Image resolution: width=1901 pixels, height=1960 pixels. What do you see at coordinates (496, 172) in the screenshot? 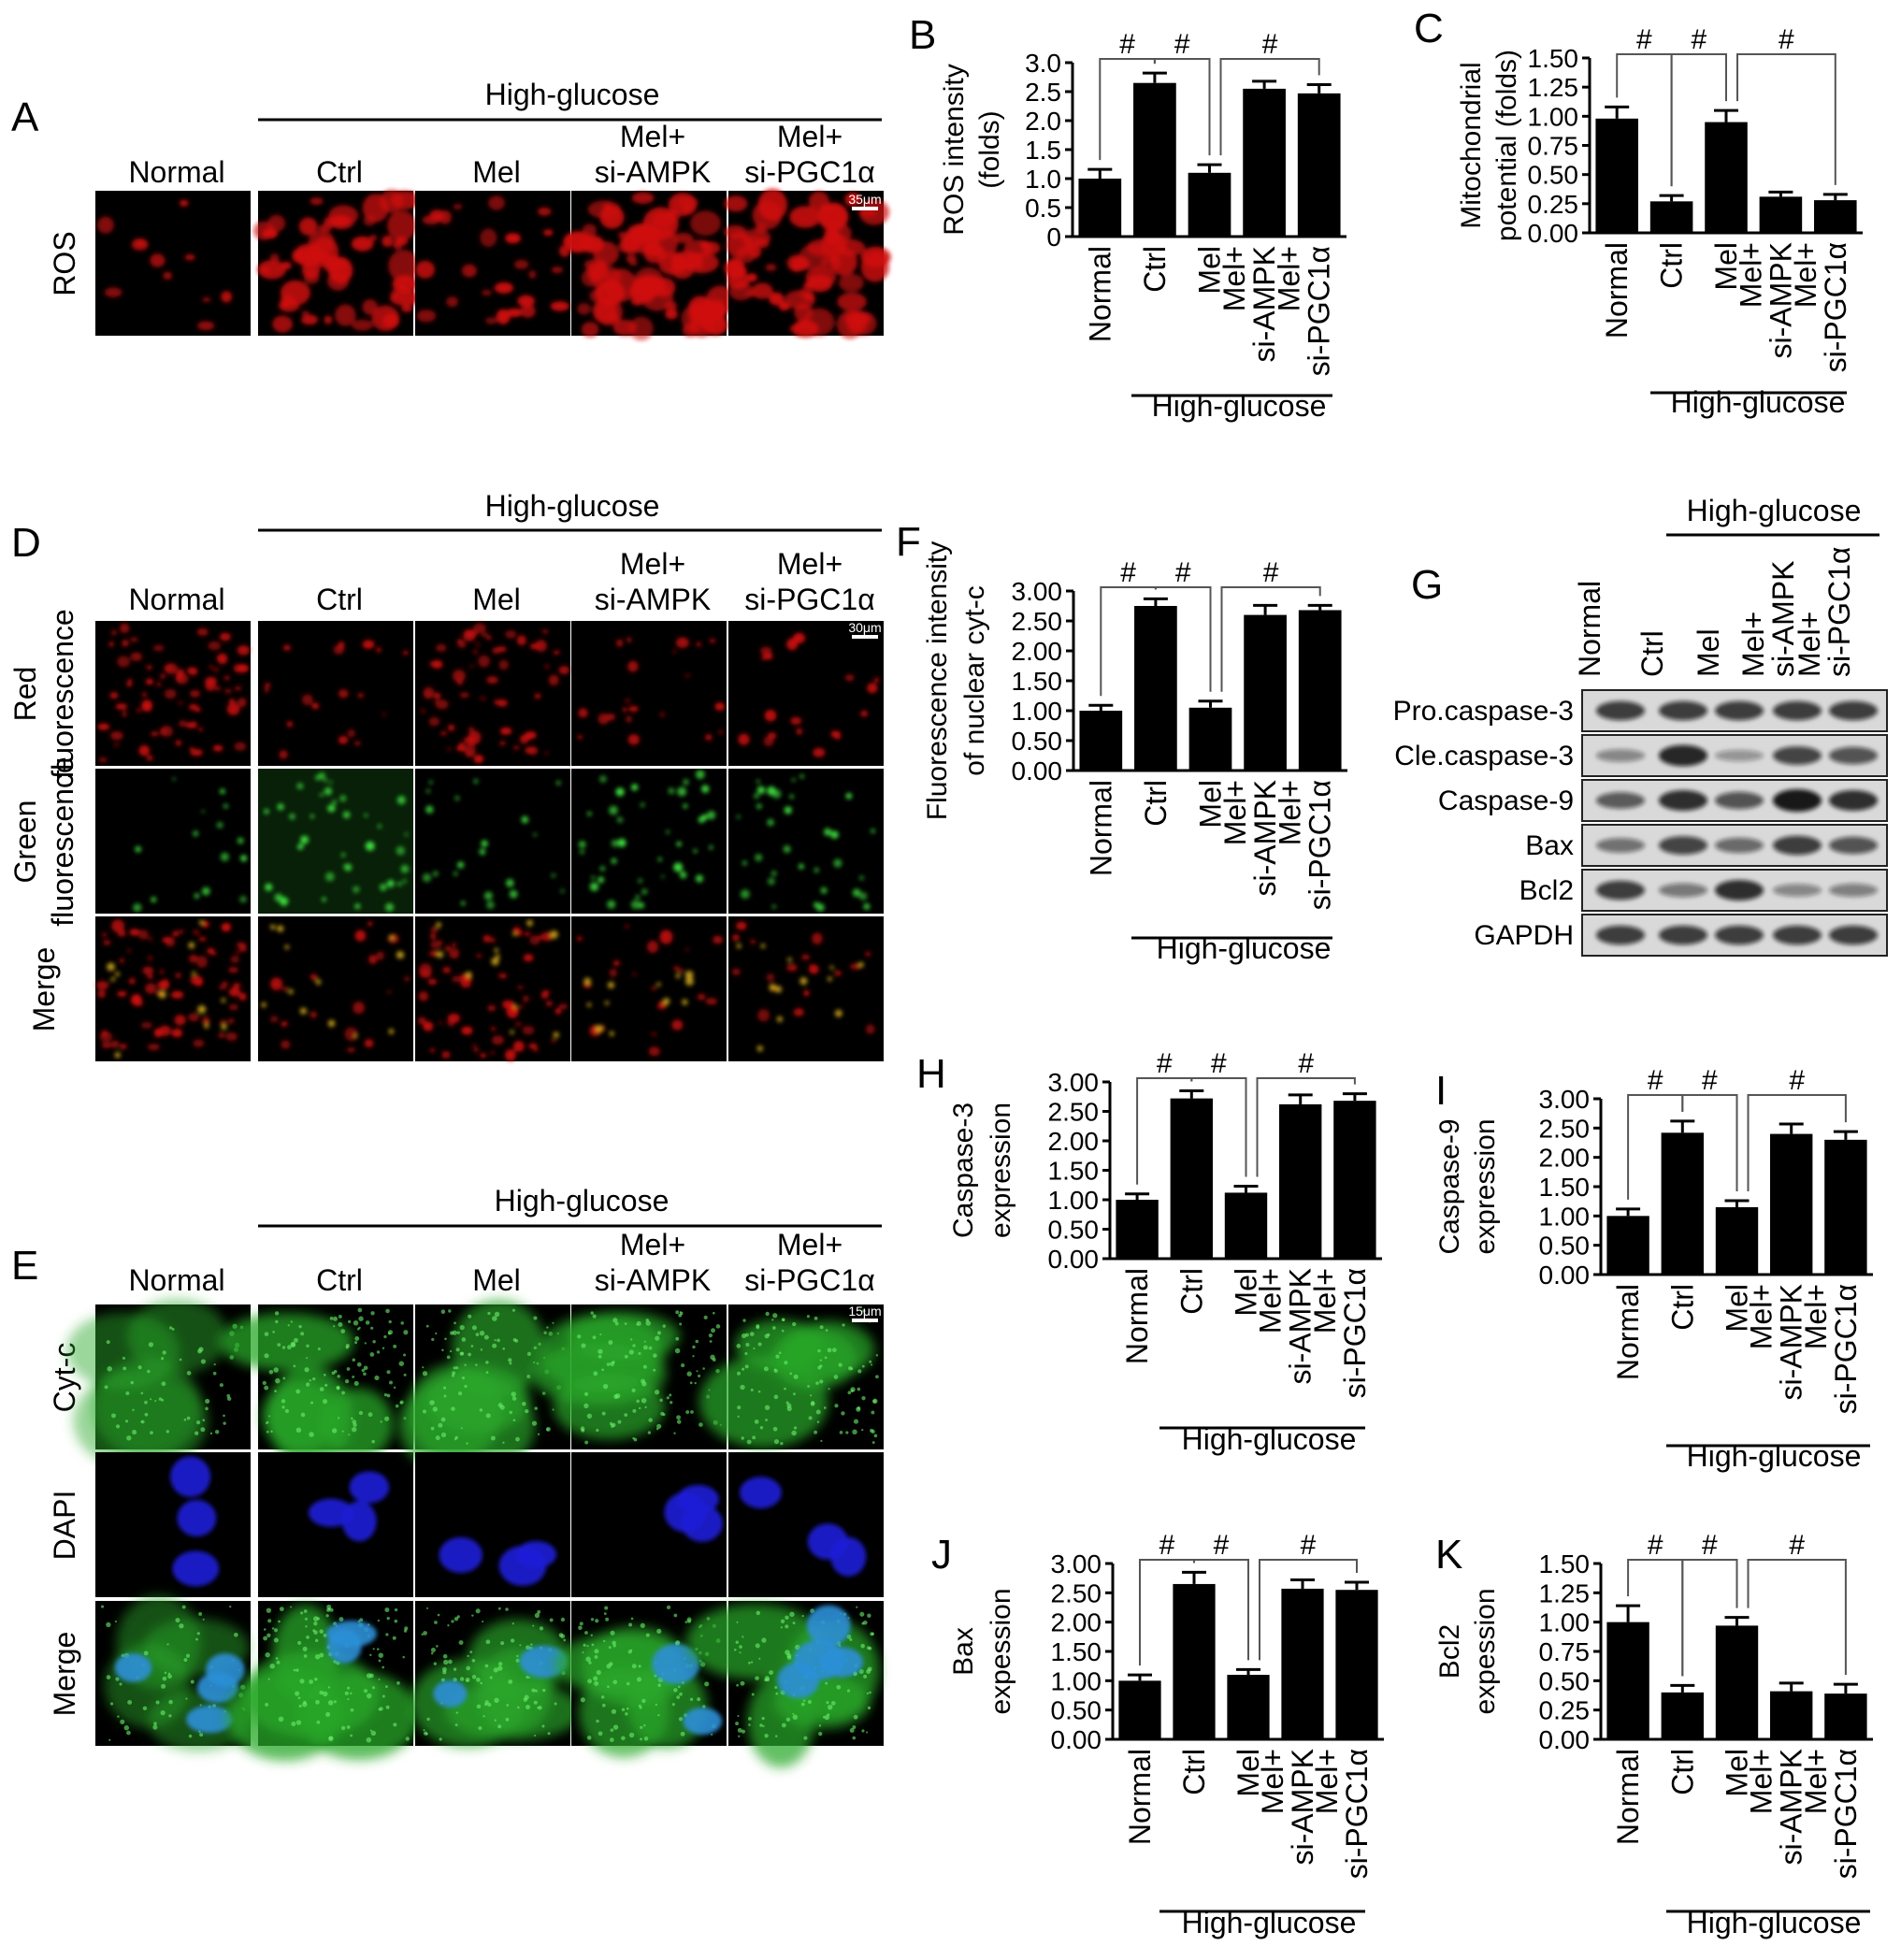
I see `column-header: Mel` at bounding box center [496, 172].